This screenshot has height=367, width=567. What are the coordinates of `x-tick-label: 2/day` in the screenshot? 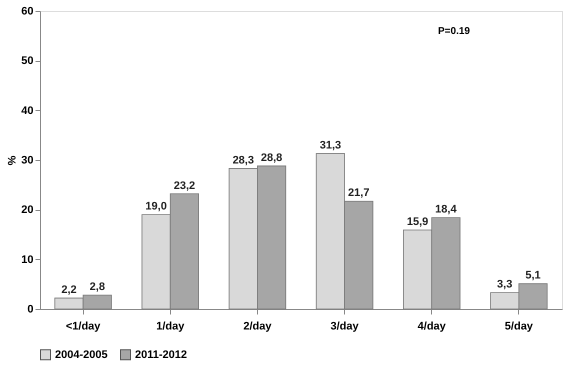 It's located at (257, 326).